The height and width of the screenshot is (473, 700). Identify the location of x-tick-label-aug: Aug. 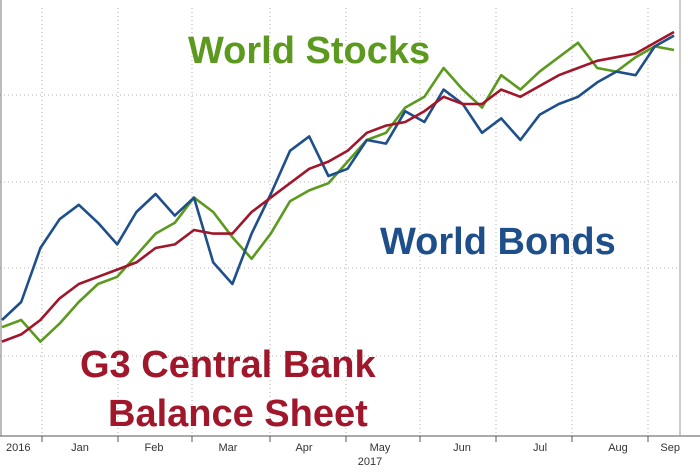
(618, 448).